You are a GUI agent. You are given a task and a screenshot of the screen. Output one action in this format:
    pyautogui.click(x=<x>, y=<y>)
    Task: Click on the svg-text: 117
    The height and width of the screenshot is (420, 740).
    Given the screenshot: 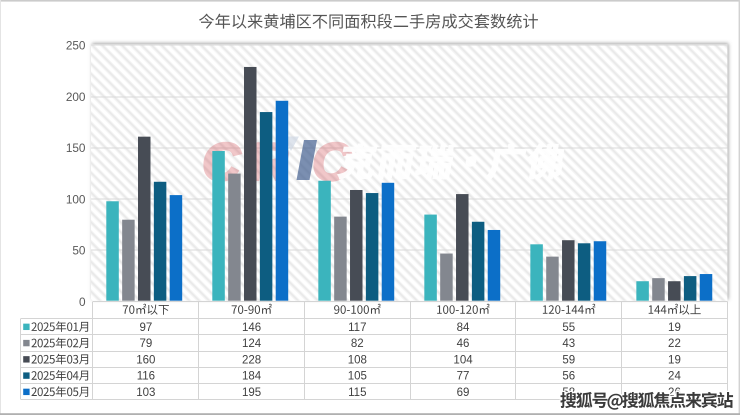 What is the action you would take?
    pyautogui.click(x=357, y=328)
    